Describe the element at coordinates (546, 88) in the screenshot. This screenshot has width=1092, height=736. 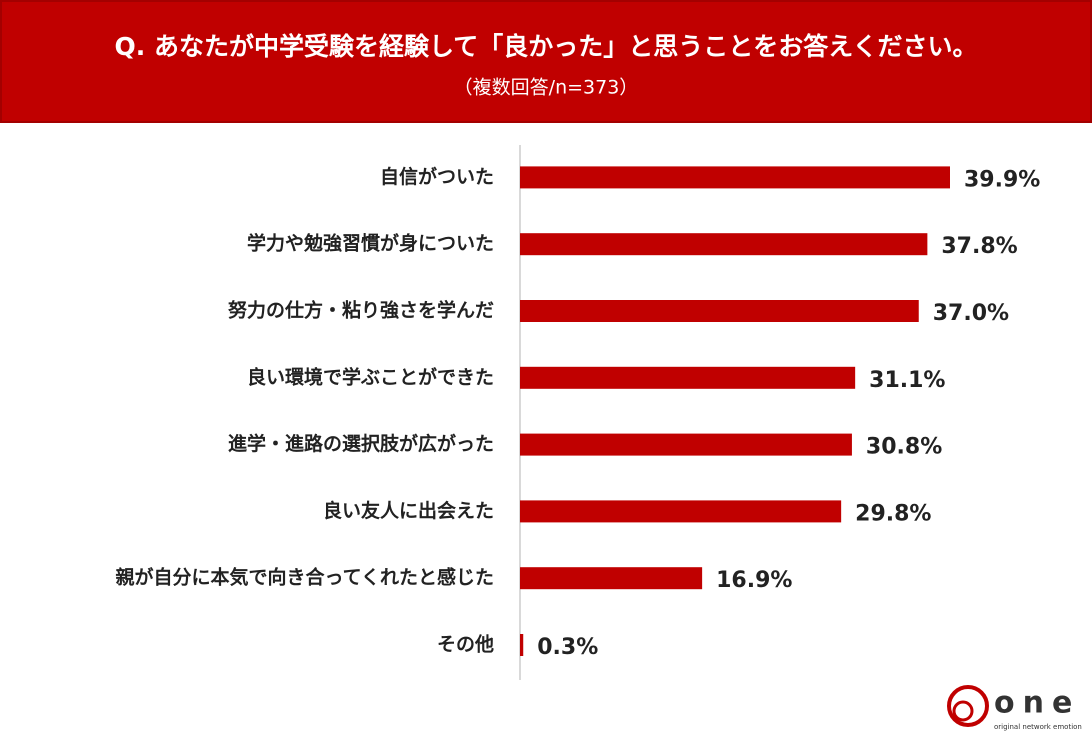
I see `chart-subtitle: （複数回答/n=373）` at that location.